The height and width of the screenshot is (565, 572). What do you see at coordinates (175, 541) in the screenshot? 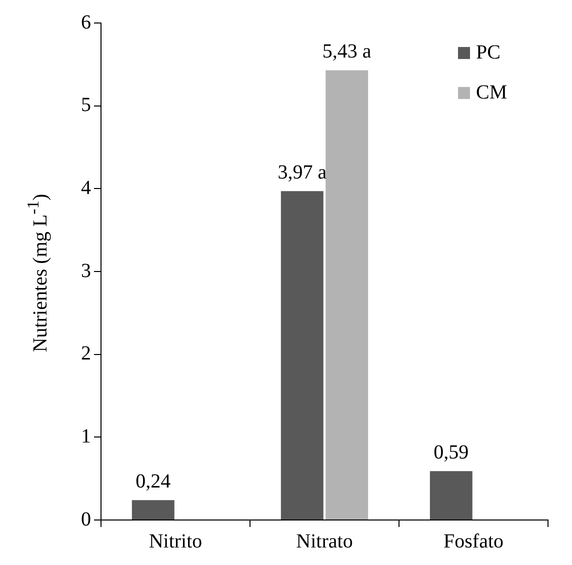
I see `x-tick-label: Nitrito` at bounding box center [175, 541].